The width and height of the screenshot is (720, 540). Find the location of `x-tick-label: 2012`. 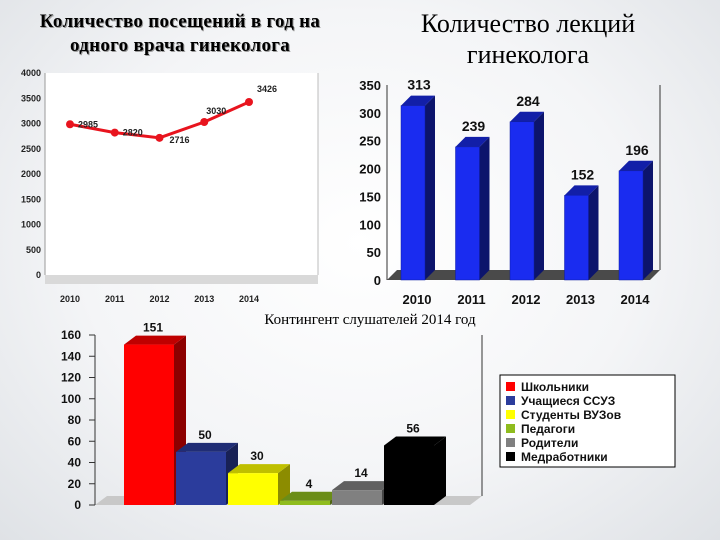

x-tick-label: 2012 is located at coordinates (159, 299).